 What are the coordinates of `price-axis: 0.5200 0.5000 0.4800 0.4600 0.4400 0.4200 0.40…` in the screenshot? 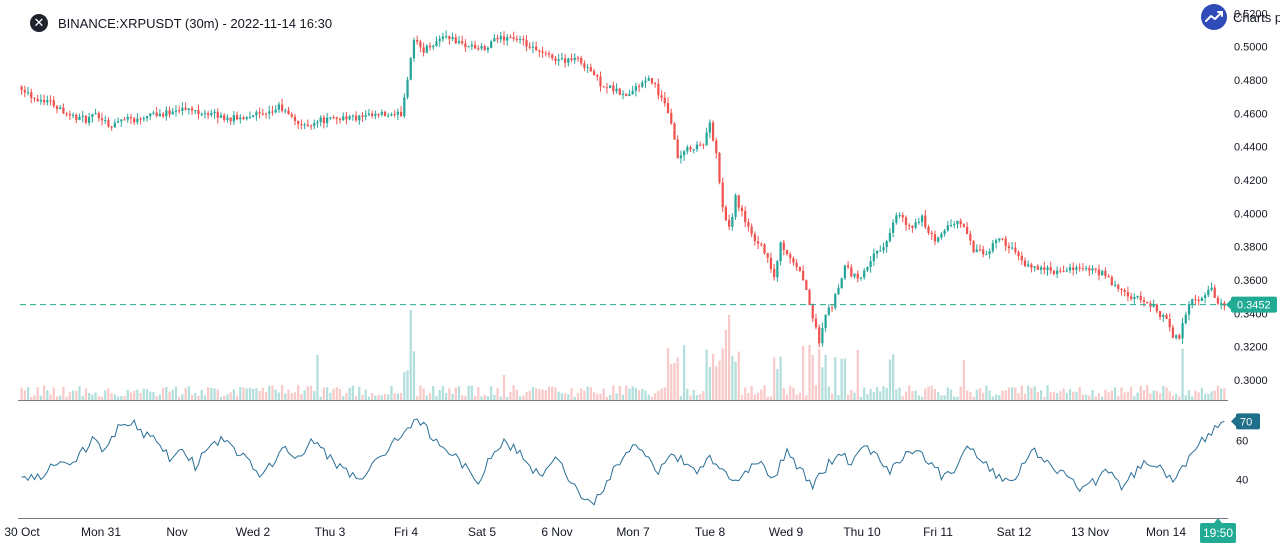 It's located at (1251, 197).